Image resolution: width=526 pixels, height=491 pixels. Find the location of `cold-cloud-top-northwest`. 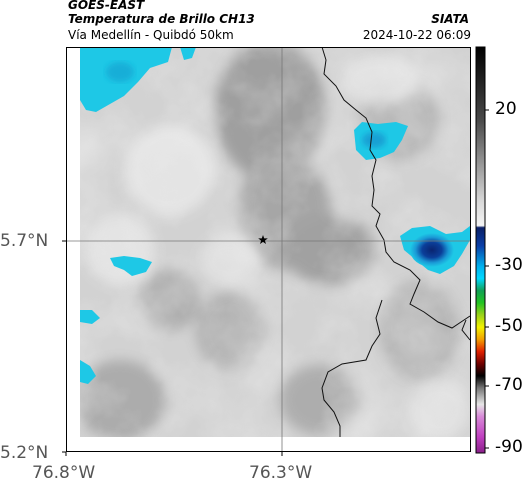

cold-cloud-top-northwest is located at coordinates (138, 79).